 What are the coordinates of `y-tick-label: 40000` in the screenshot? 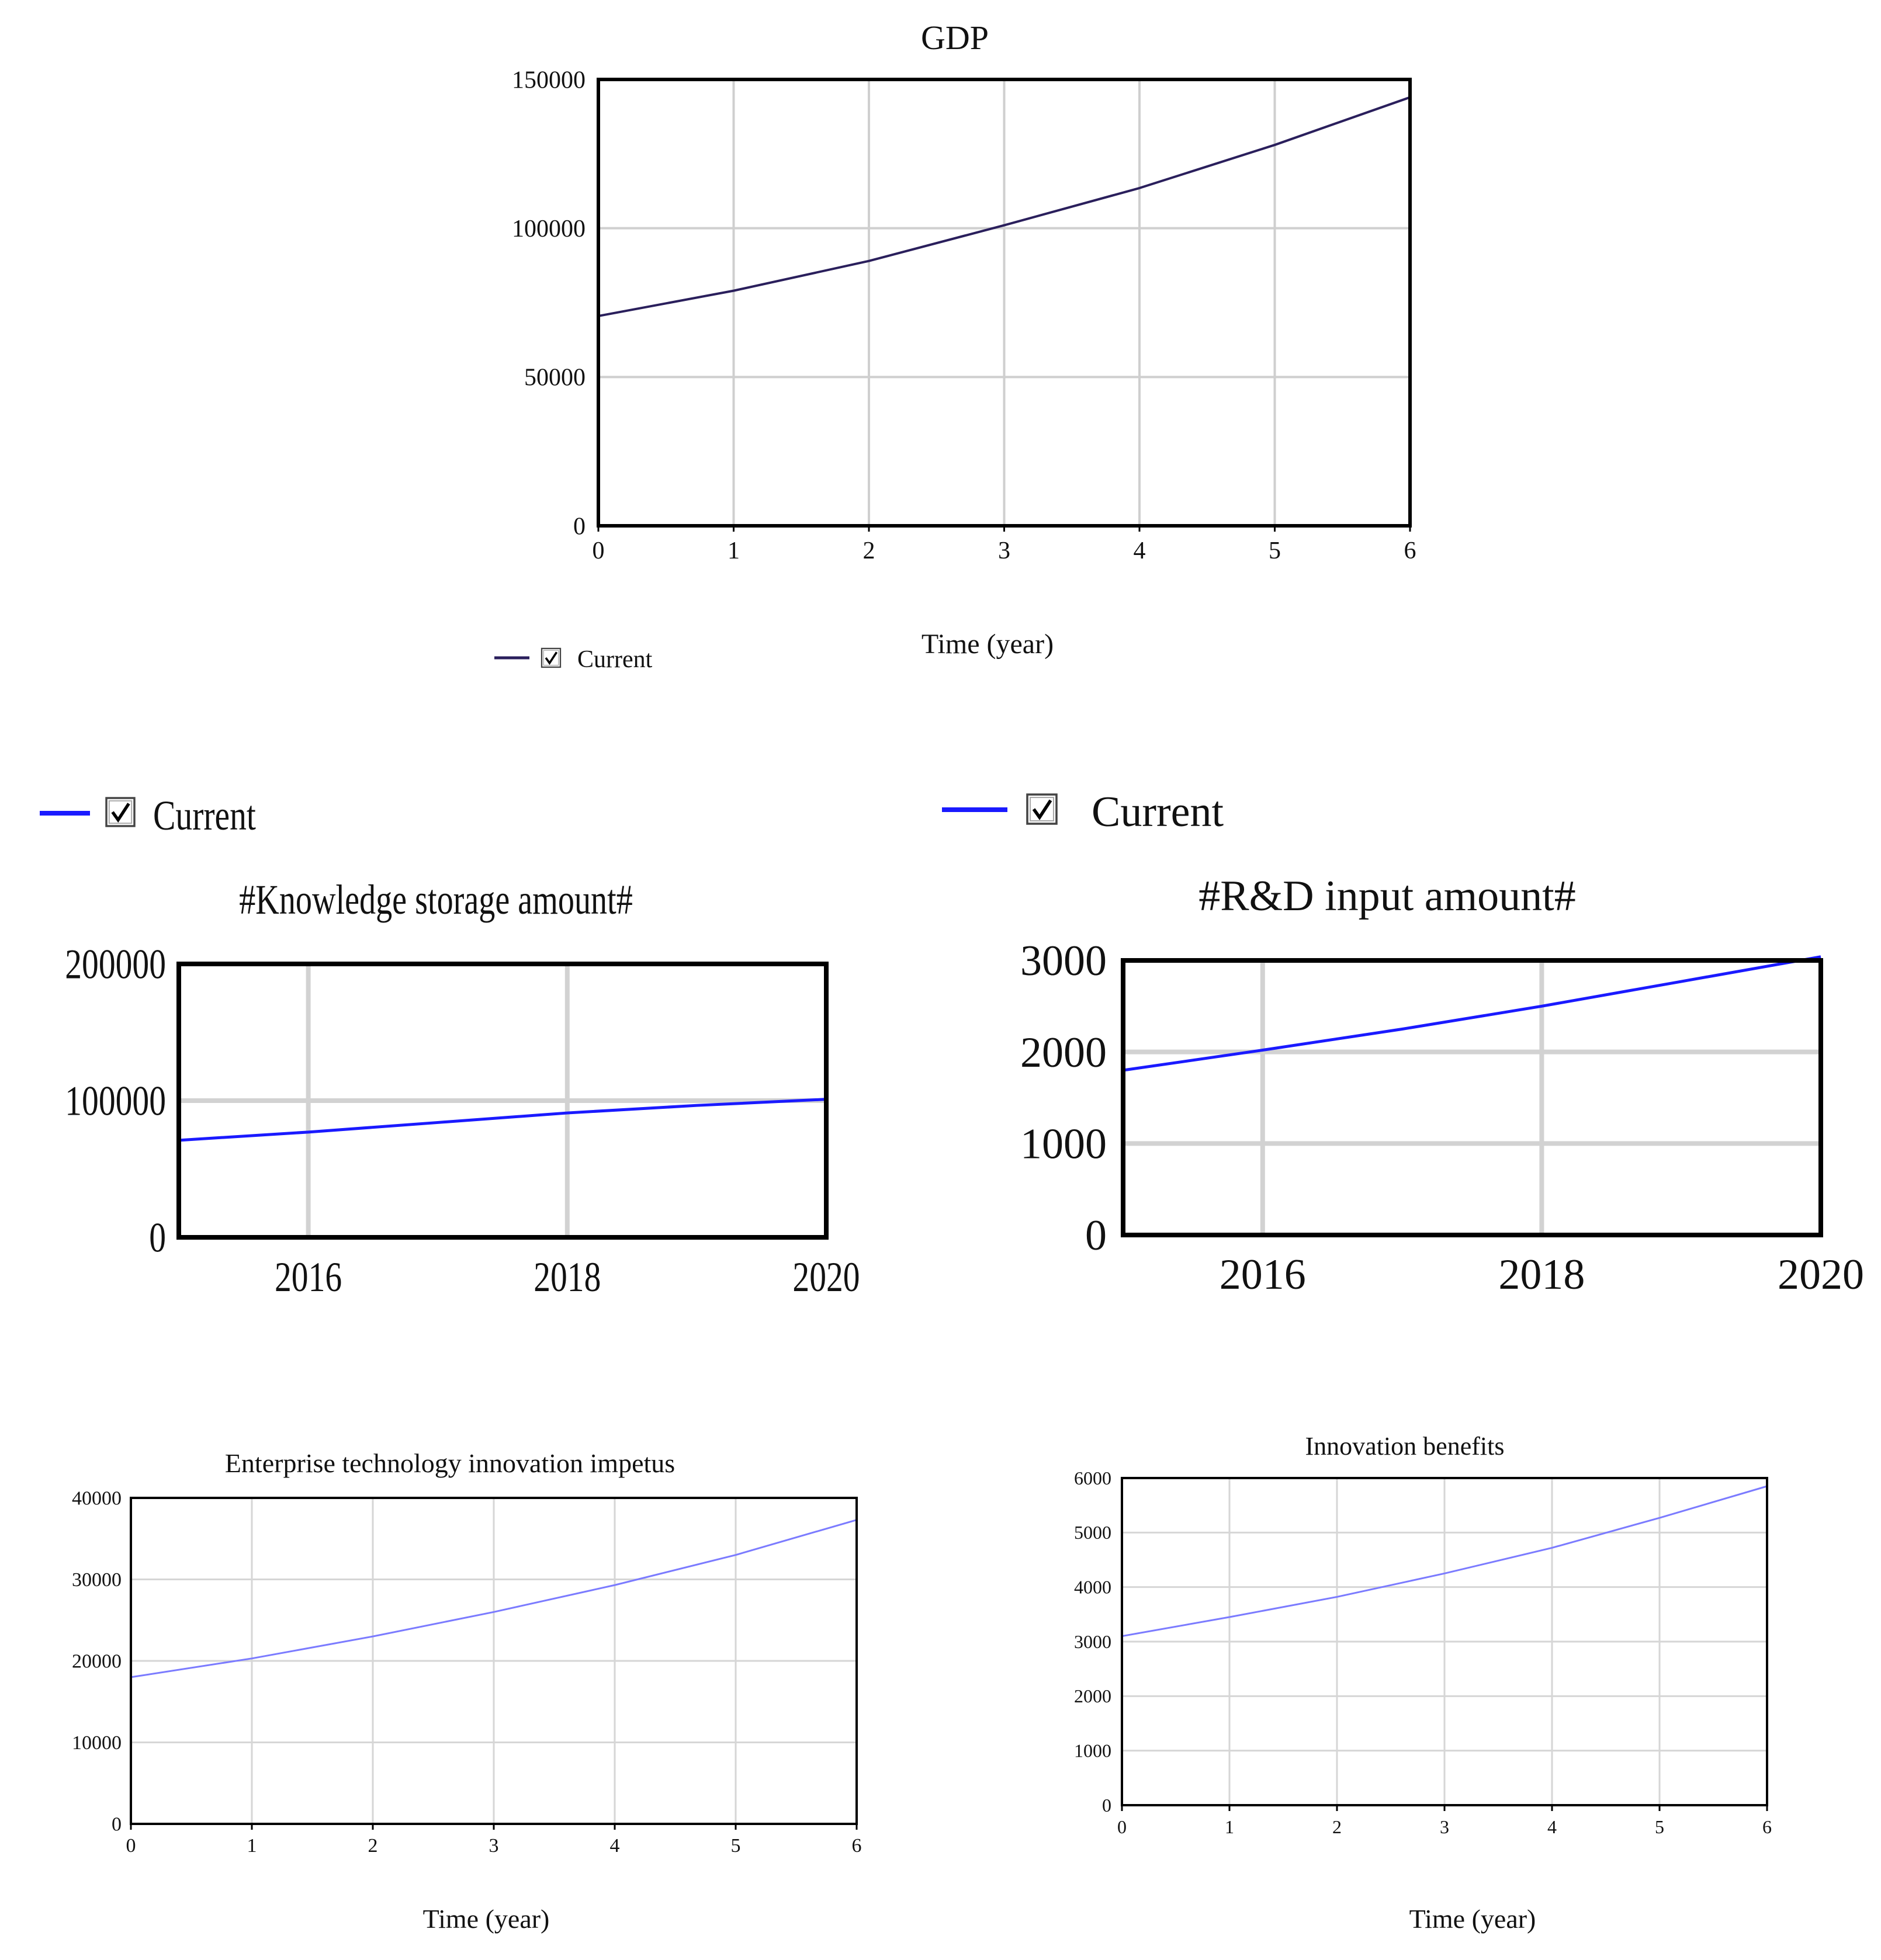 It's located at (97, 1499).